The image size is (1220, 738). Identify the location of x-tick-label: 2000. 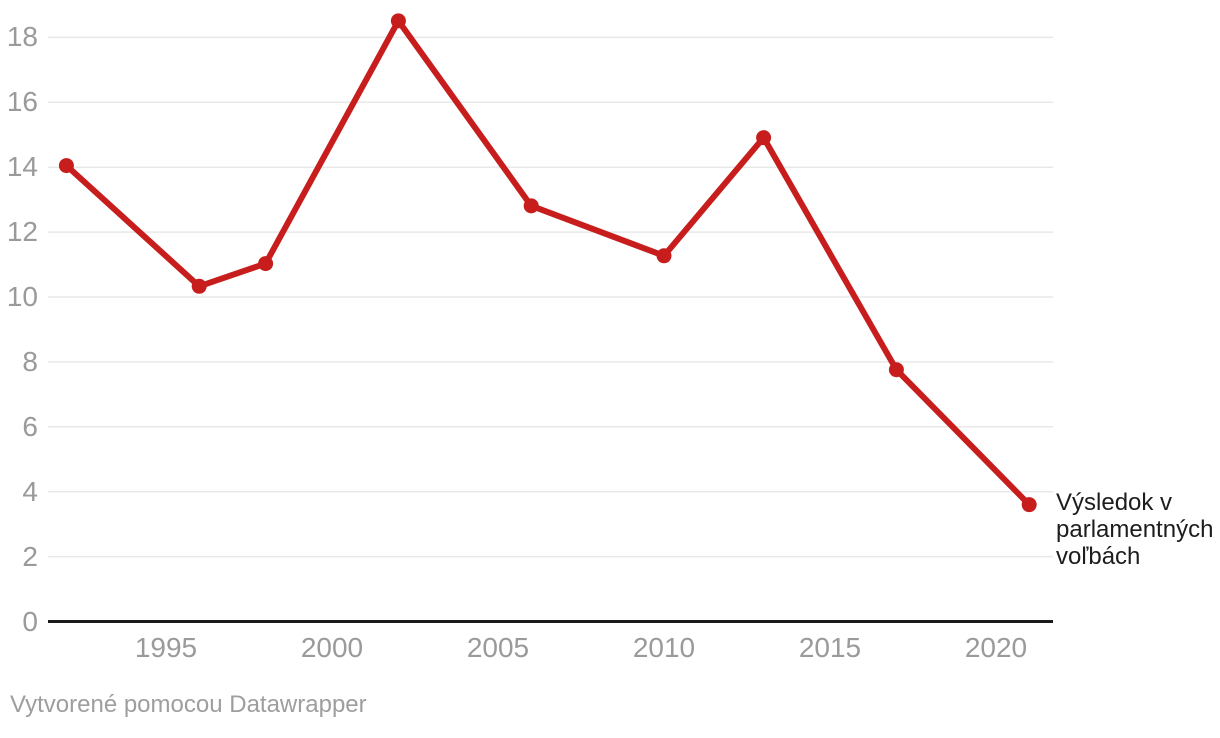
(332, 647).